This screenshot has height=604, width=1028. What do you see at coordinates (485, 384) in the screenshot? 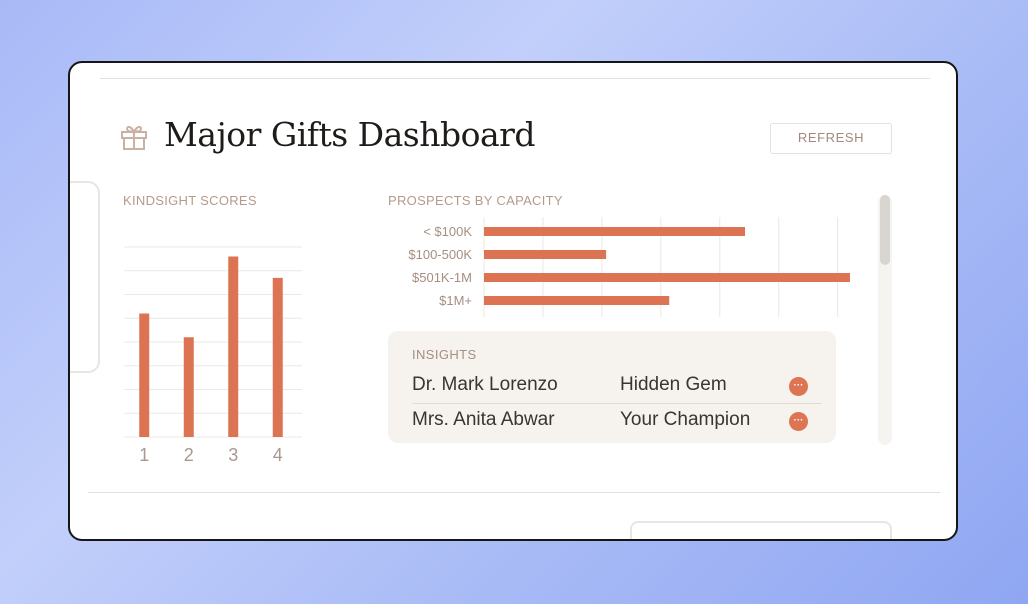
I see `insight-prospect-name: Dr. Mark Lorenzo` at bounding box center [485, 384].